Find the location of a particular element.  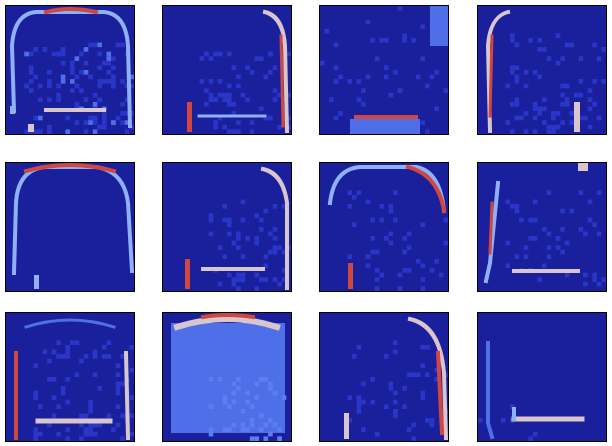

left-edge is located at coordinates (490, 390).